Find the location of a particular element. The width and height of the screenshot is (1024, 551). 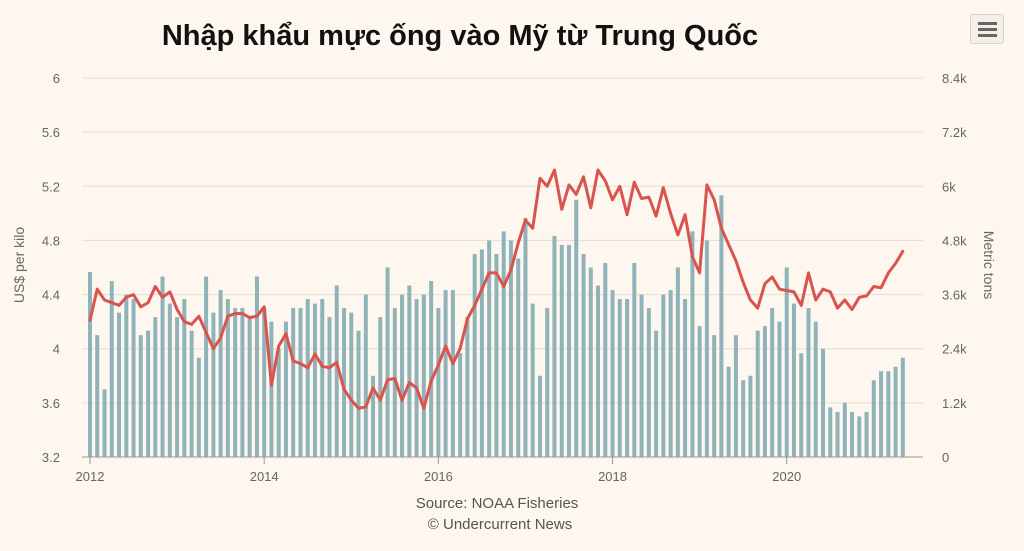

x-tick-label: 2014 is located at coordinates (264, 476).